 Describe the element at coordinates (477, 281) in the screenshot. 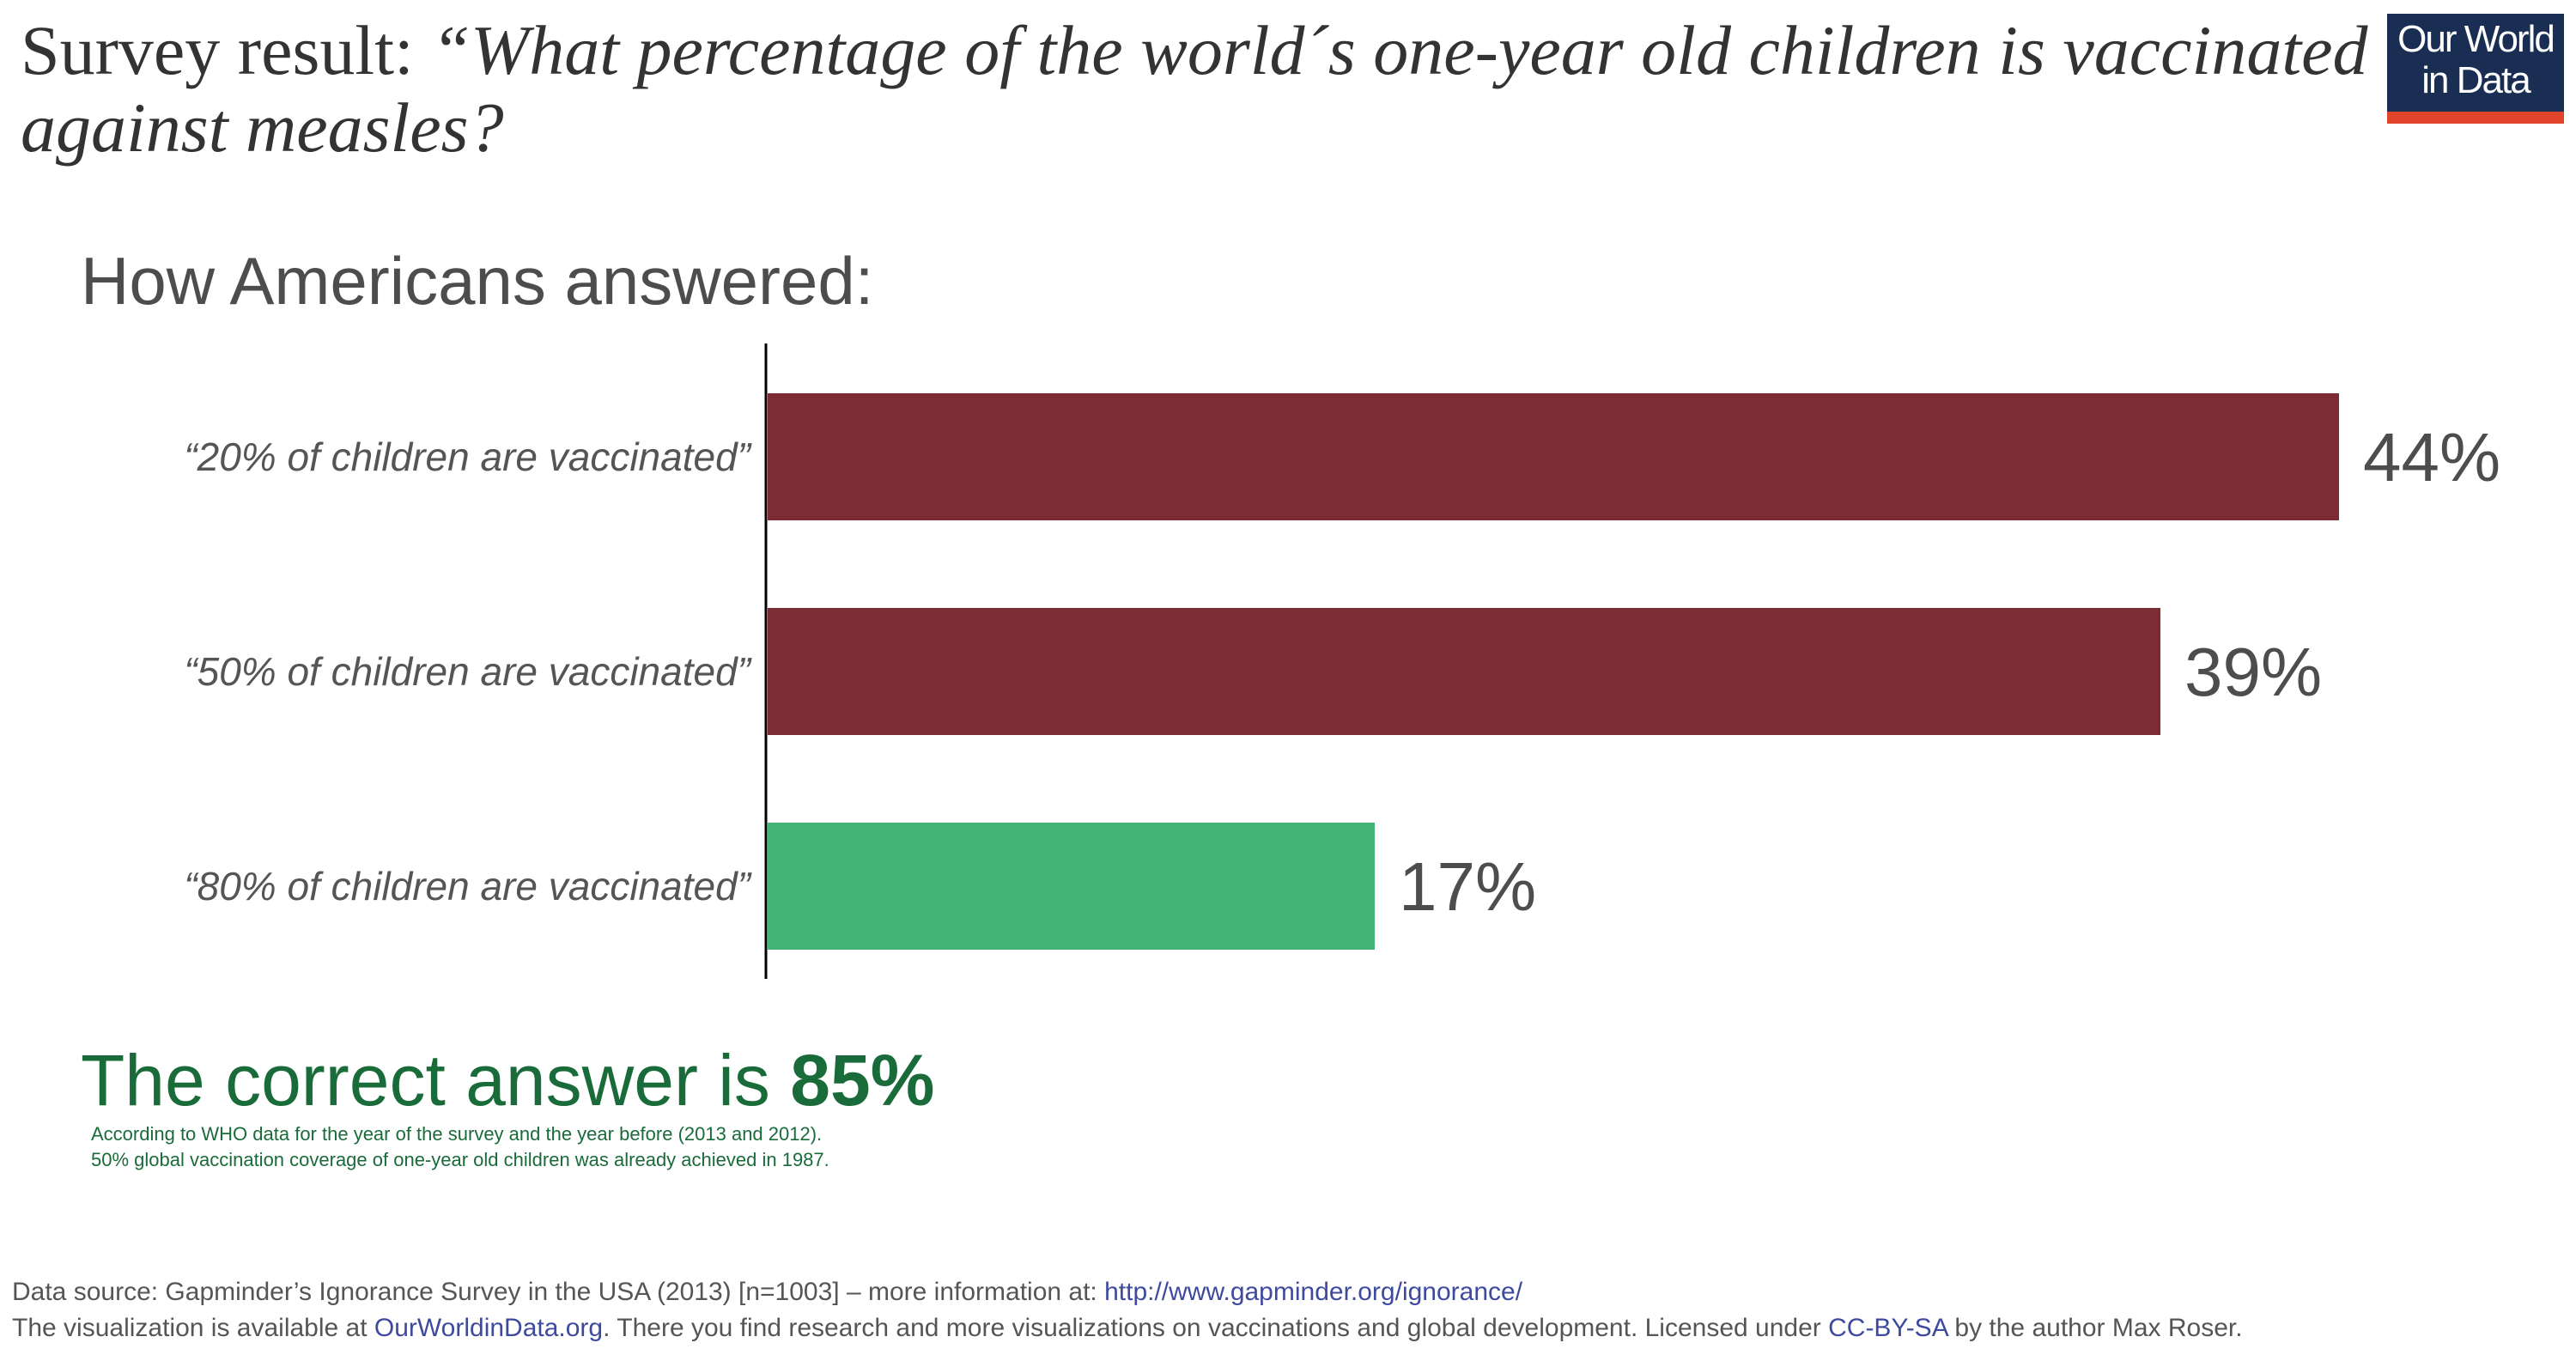

I see `chart-subtitle: How Americans answered:` at that location.